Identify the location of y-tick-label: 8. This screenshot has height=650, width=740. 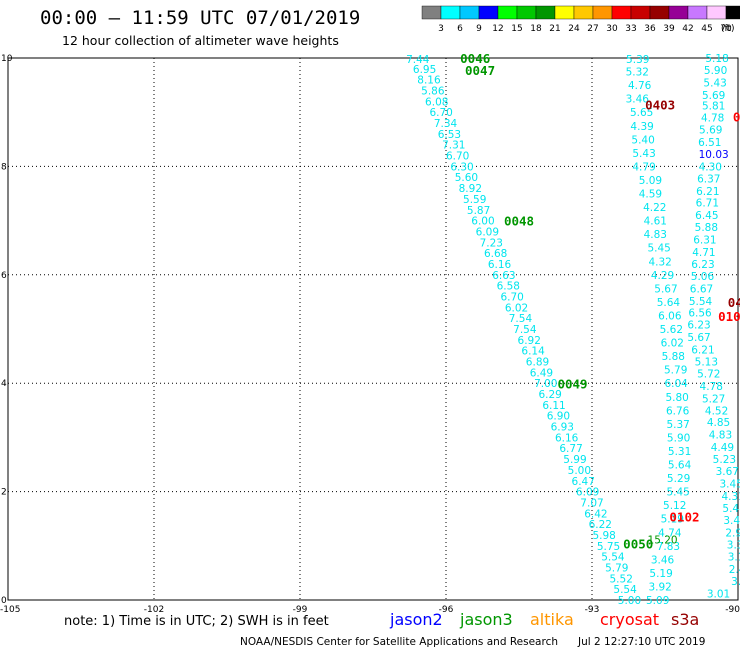
(4, 167).